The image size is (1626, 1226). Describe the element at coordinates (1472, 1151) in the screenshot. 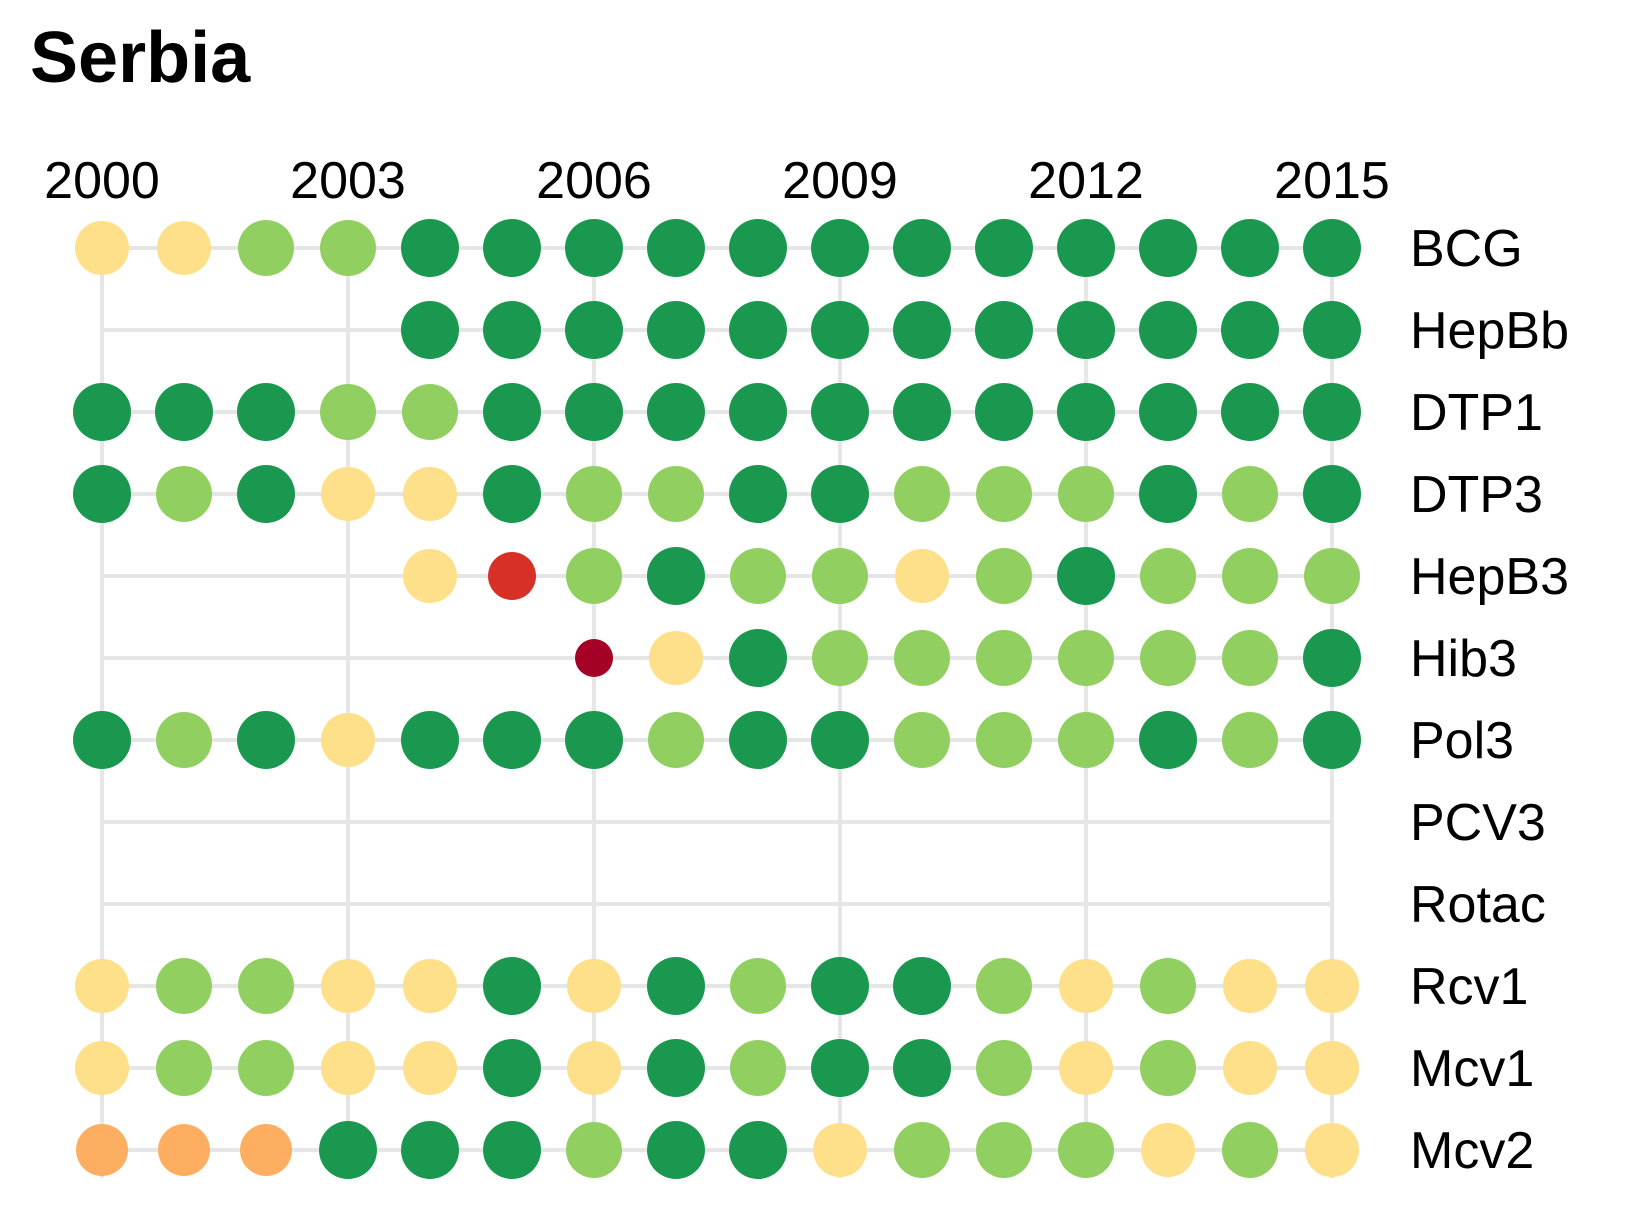

I see `row-label: Mcv2` at that location.